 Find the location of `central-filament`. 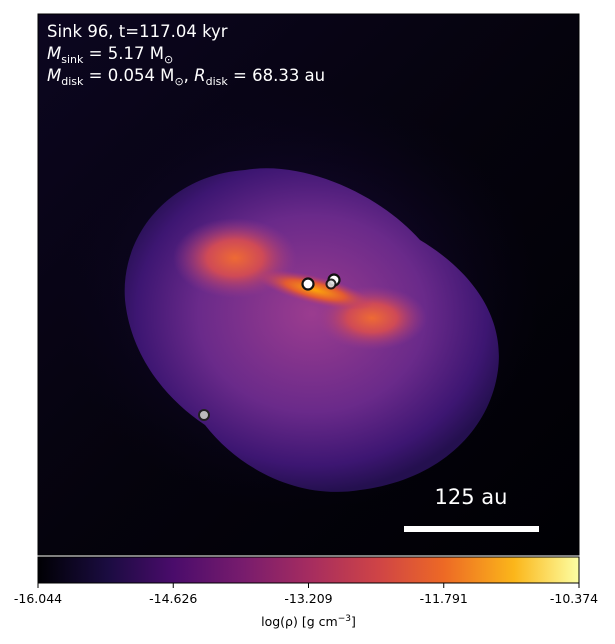

central-filament is located at coordinates (315, 290).